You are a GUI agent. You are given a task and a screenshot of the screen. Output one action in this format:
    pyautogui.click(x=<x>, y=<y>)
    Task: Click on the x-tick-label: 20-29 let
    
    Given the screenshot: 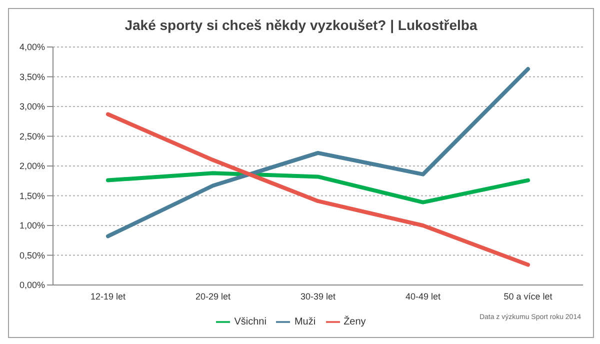 What is the action you would take?
    pyautogui.click(x=213, y=296)
    